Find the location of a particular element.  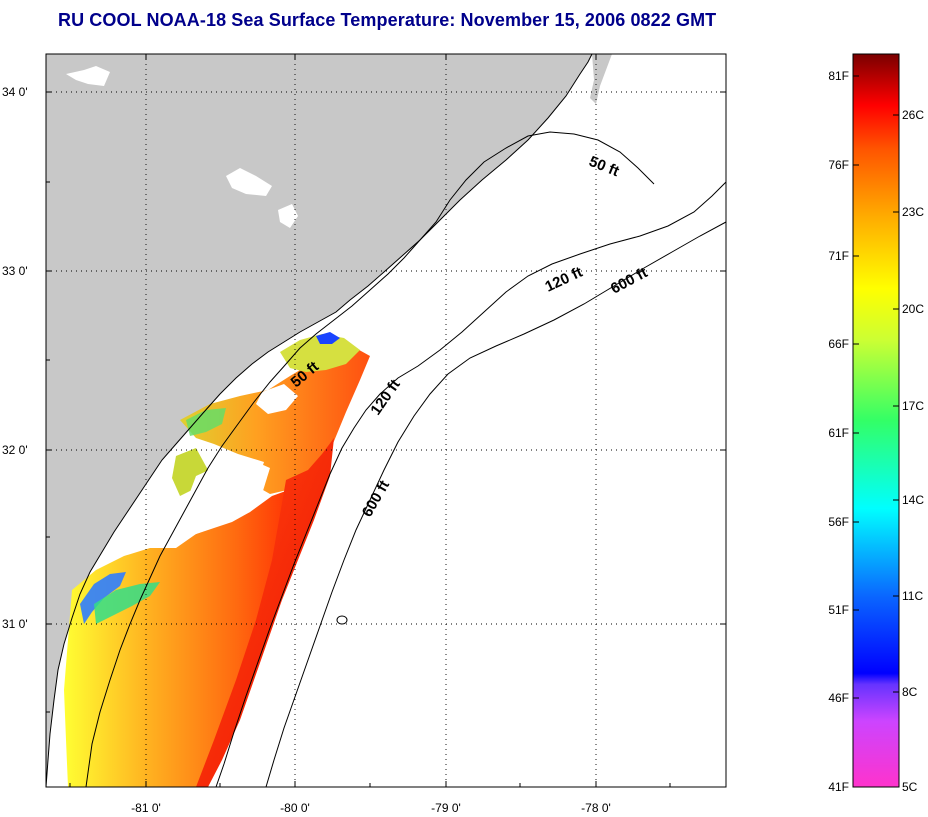

colorbar-gradient is located at coordinates (876, 420).